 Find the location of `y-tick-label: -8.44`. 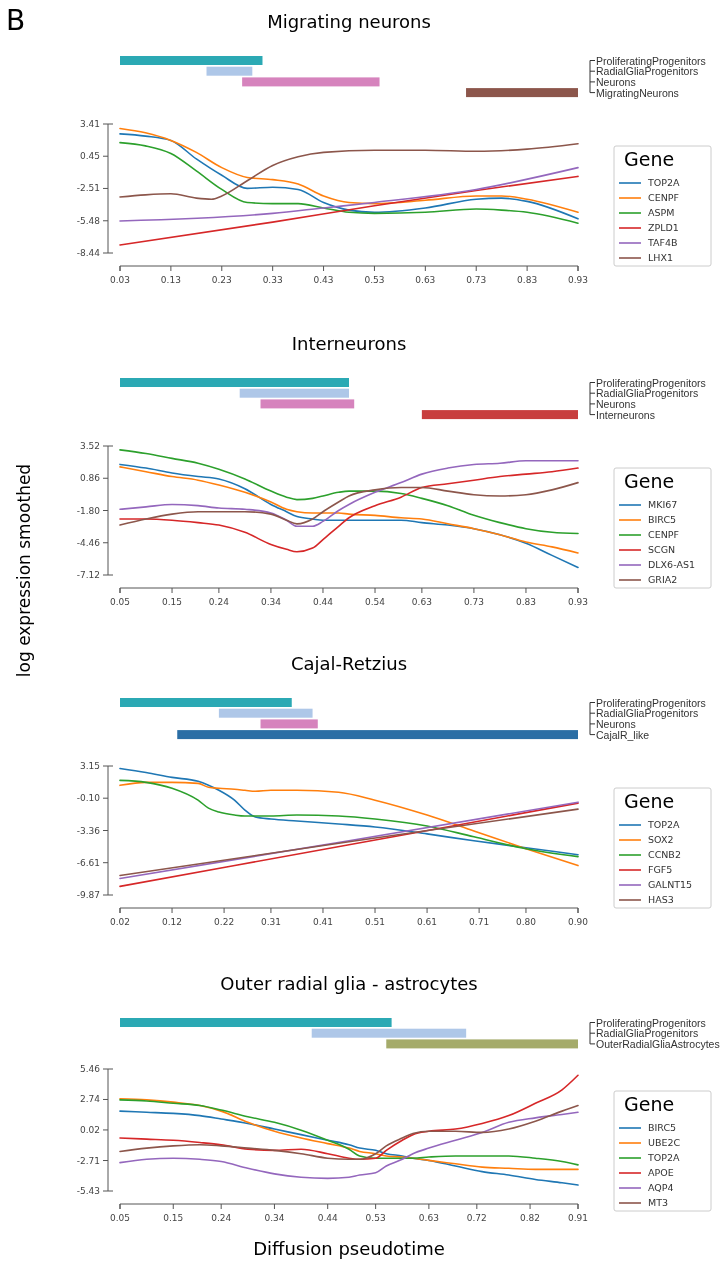

y-tick-label: -8.44 is located at coordinates (88, 253).